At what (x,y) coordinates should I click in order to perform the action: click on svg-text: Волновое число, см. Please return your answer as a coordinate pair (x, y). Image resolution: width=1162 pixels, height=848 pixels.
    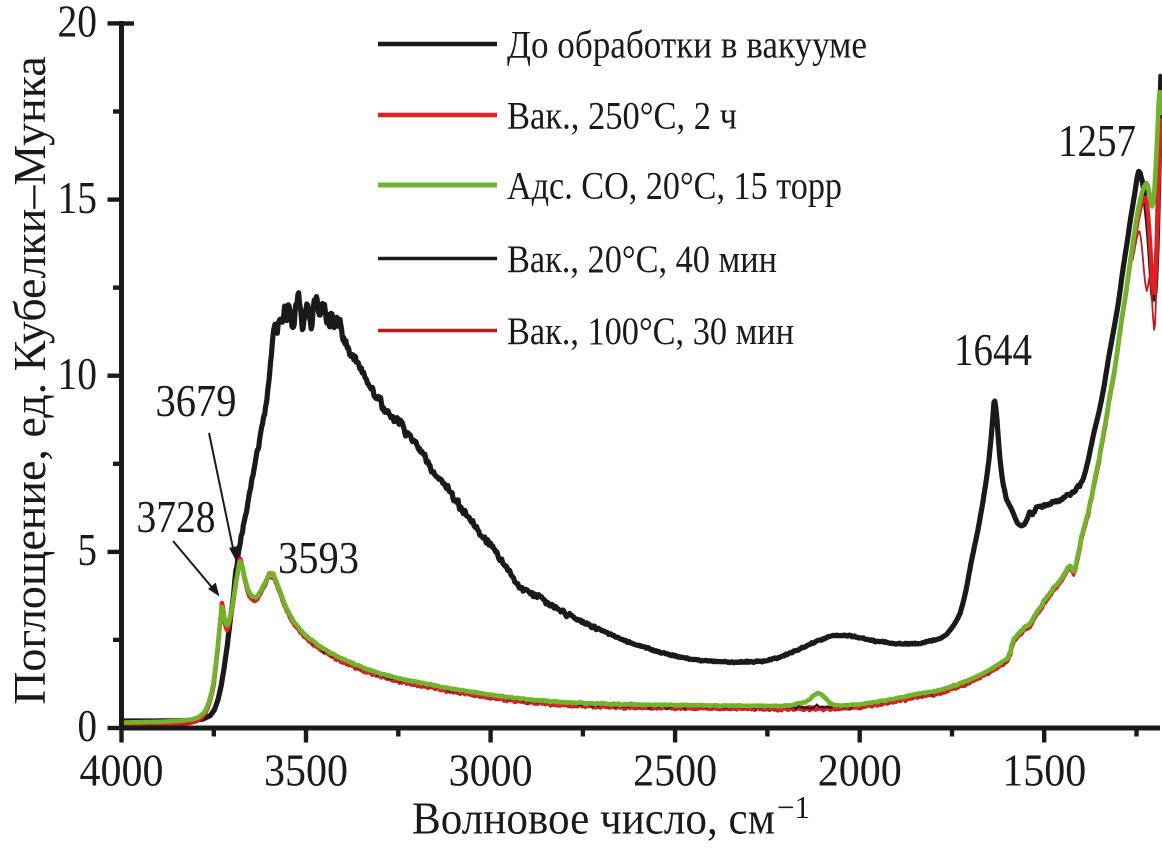
    Looking at the image, I should click on (593, 818).